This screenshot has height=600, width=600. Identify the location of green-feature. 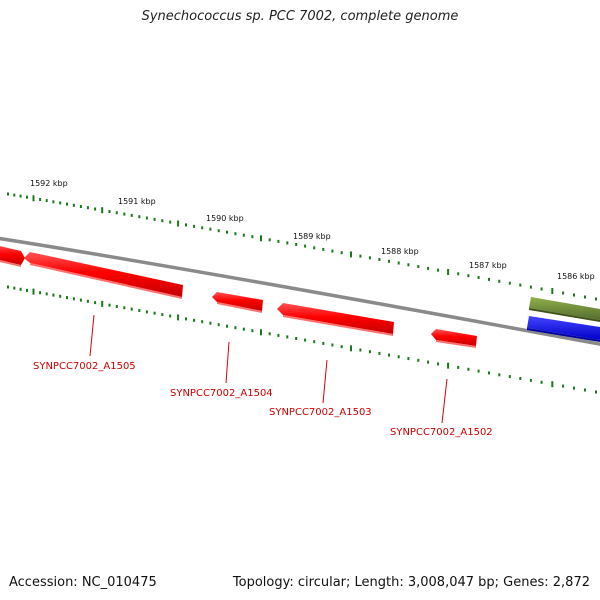
(564, 309).